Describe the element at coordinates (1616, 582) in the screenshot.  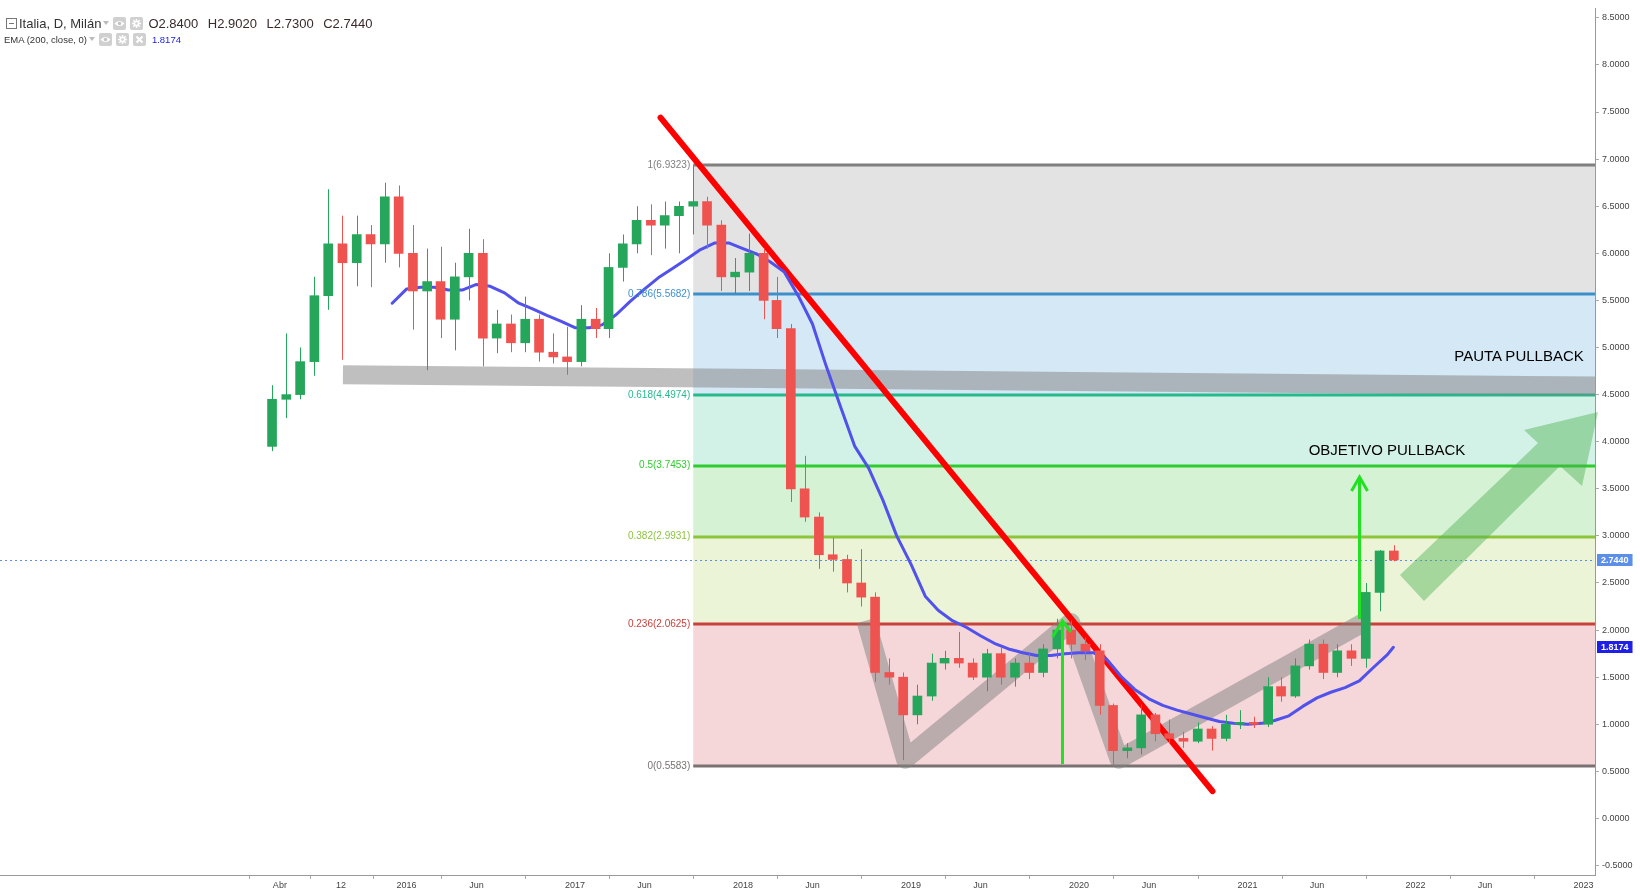
I see `y-tick-label: 2.5000` at that location.